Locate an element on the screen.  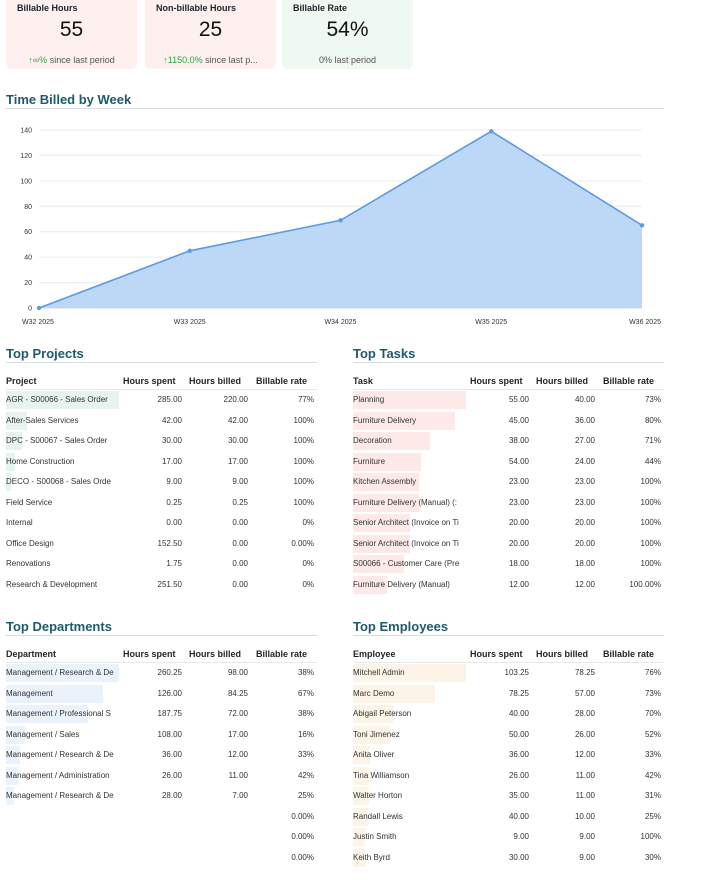
table-row: Internal 0.00 0.00 0% is located at coordinates (161, 524).